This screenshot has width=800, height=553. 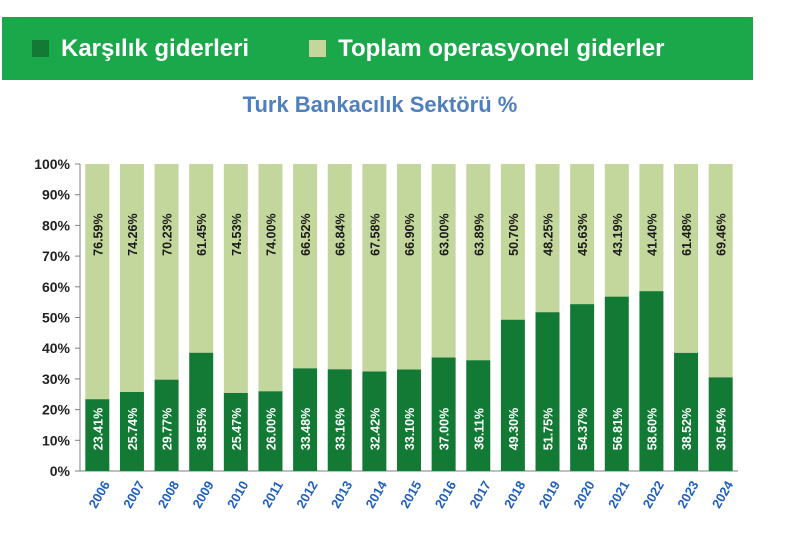 I want to click on data-label-provisions: 51.75%, so click(x=549, y=429).